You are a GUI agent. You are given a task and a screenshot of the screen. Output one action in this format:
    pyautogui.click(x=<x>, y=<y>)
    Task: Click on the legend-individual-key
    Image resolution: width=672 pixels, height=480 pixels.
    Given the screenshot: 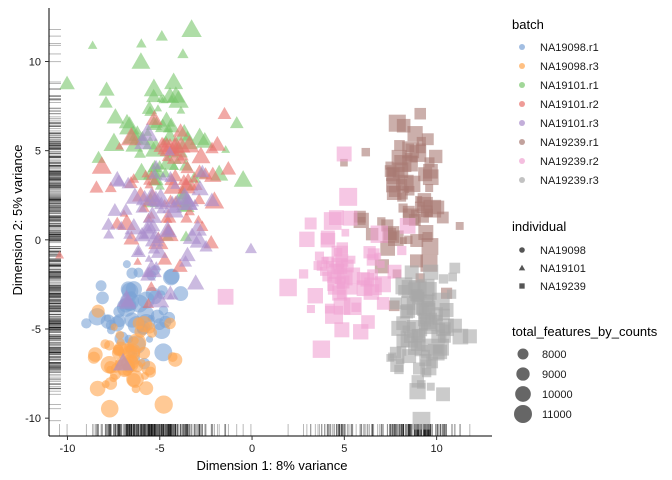 What is the action you would take?
    pyautogui.click(x=522, y=267)
    